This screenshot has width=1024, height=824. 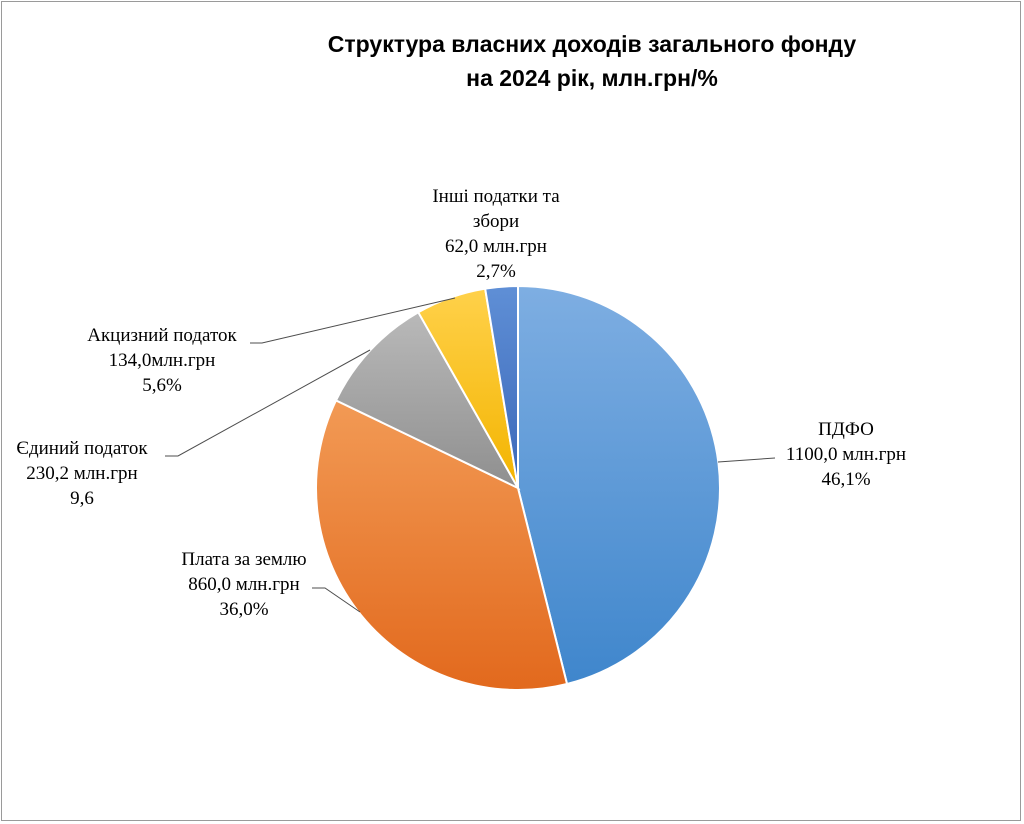 I want to click on label-land: Плата за землю 860,0 млн.грн 36,0%, so click(x=244, y=584).